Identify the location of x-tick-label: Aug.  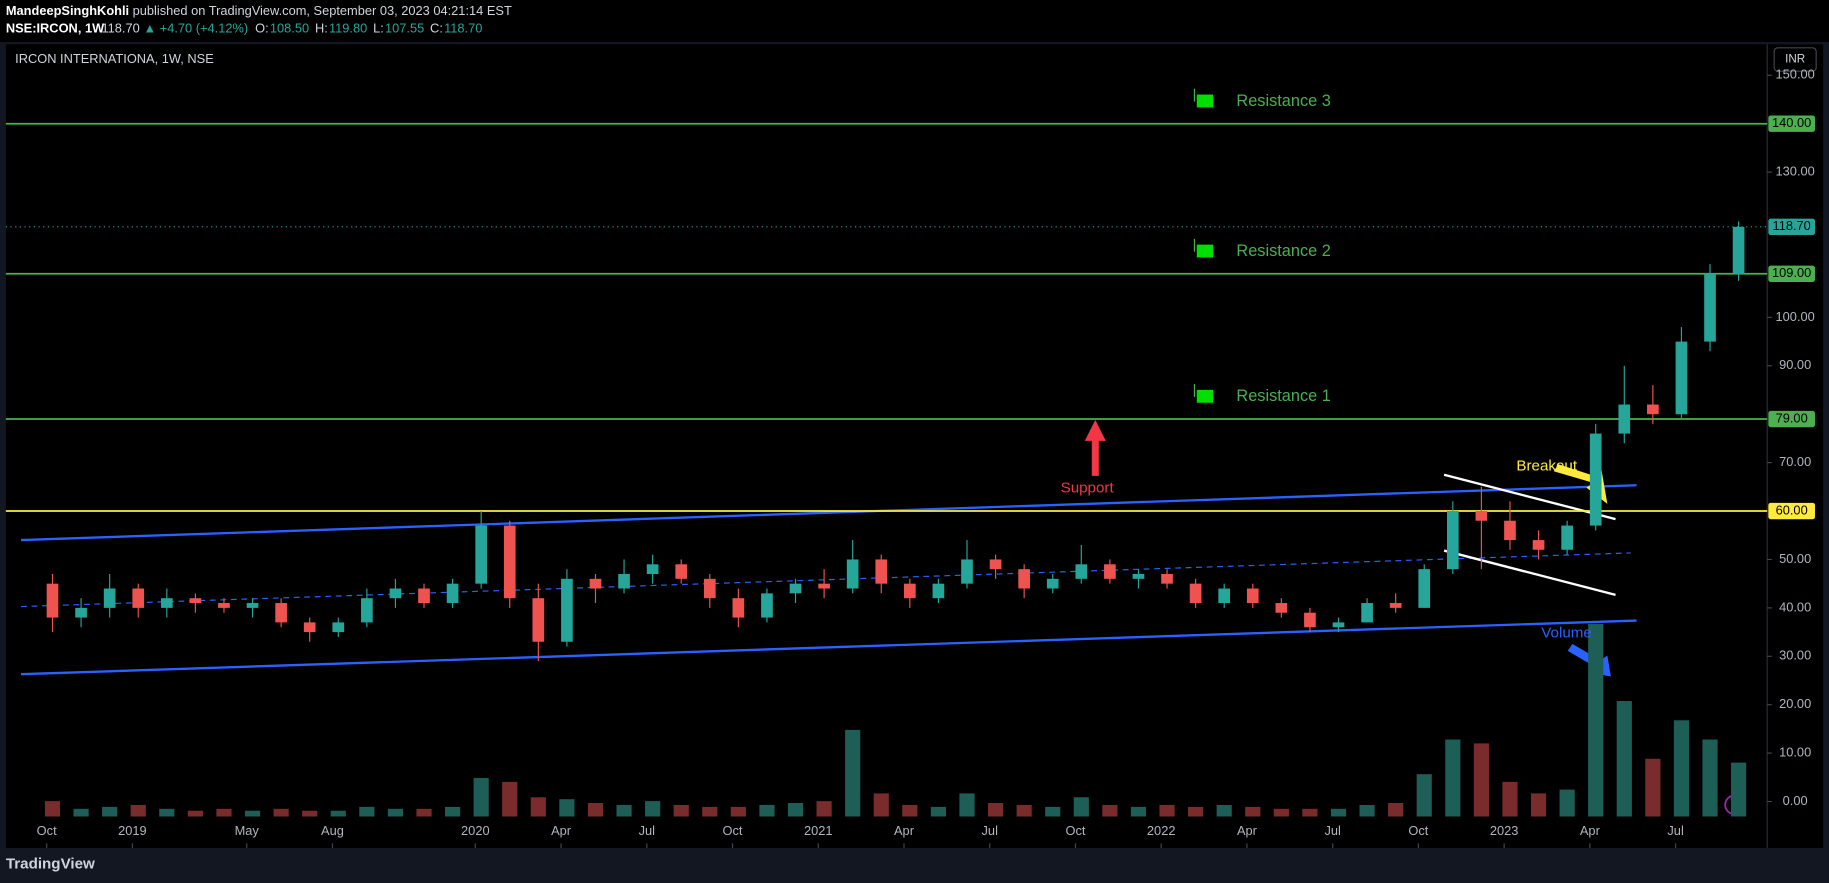
(332, 830).